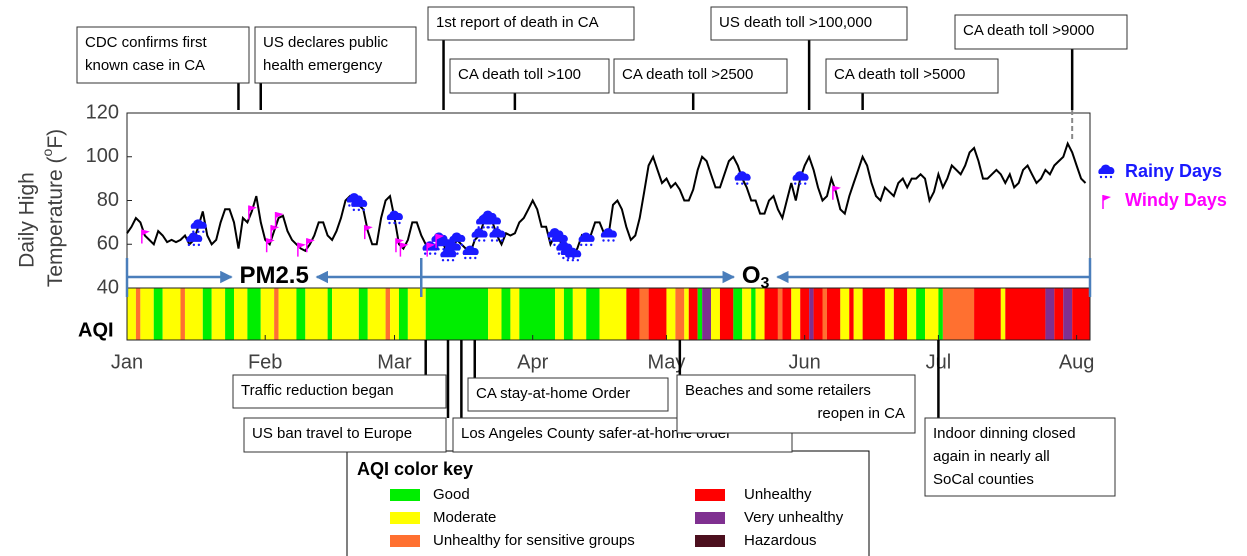 This screenshot has height=556, width=1247. I want to click on annotation-text: Traffic reduction began, so click(317, 390).